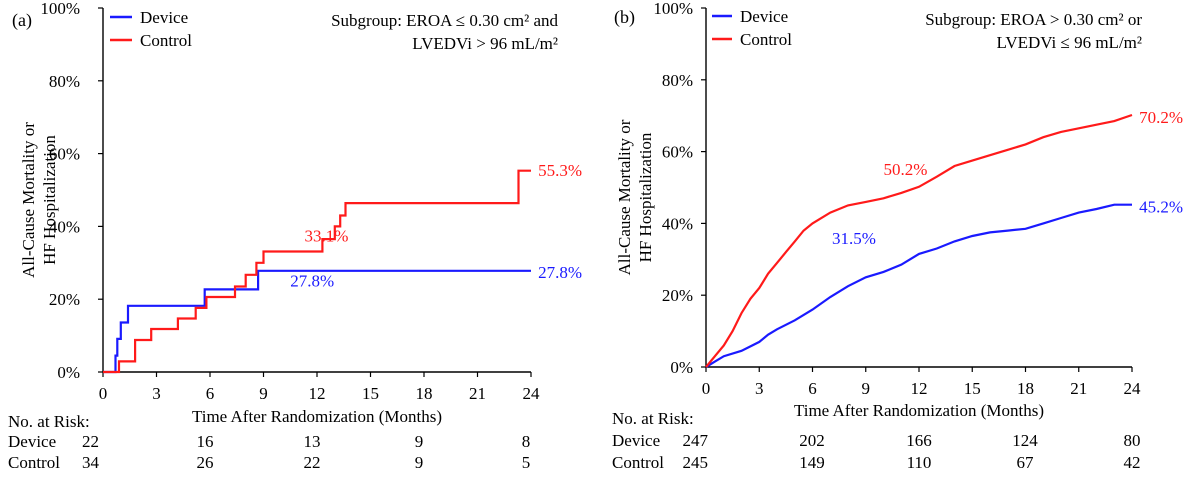 This screenshot has width=1200, height=481. What do you see at coordinates (312, 441) in the screenshot?
I see `at-risk-value: 13` at bounding box center [312, 441].